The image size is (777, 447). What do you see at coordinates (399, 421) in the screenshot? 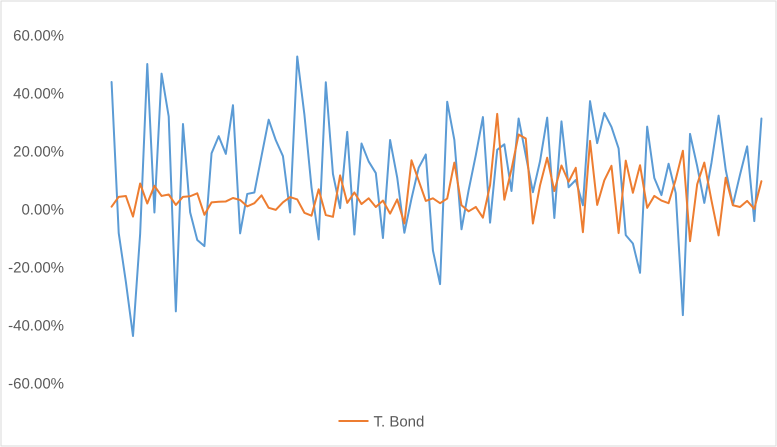
I see `legend-label: T. Bond` at bounding box center [399, 421].